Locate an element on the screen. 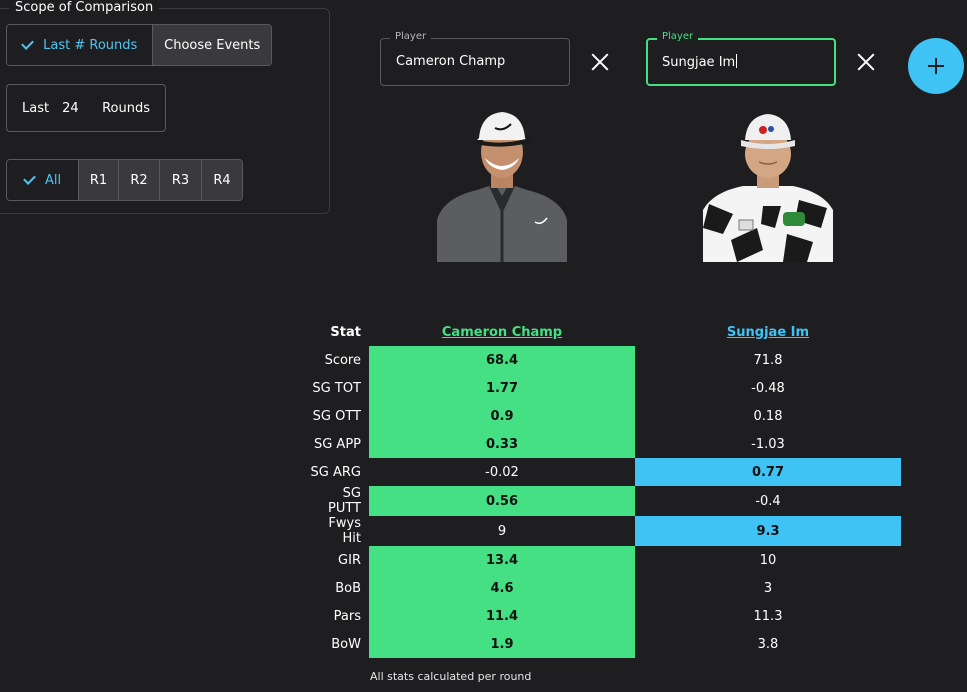  player1-value-cell: -0.02 is located at coordinates (502, 472).